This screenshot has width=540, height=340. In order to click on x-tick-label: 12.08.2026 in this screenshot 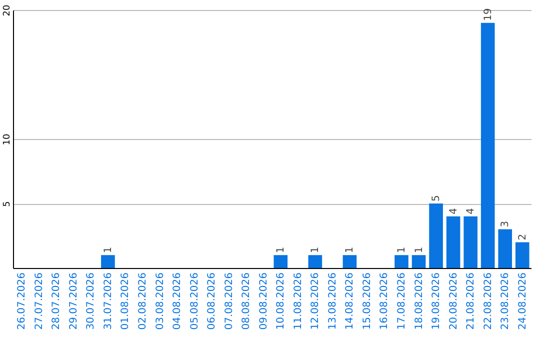, I will do `click(316, 301)`.